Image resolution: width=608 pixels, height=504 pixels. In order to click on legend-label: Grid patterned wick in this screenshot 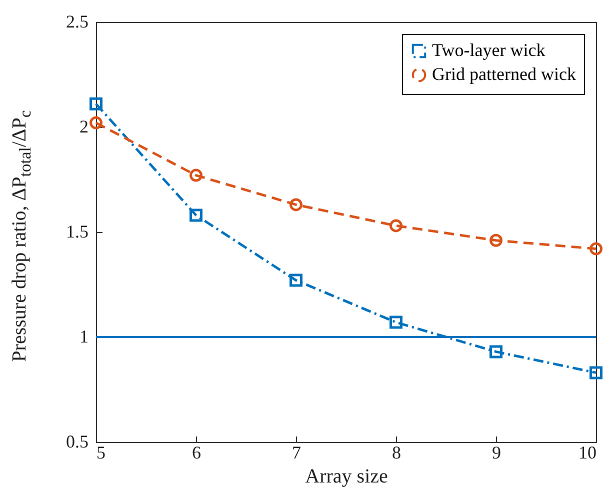, I will do `click(504, 74)`.